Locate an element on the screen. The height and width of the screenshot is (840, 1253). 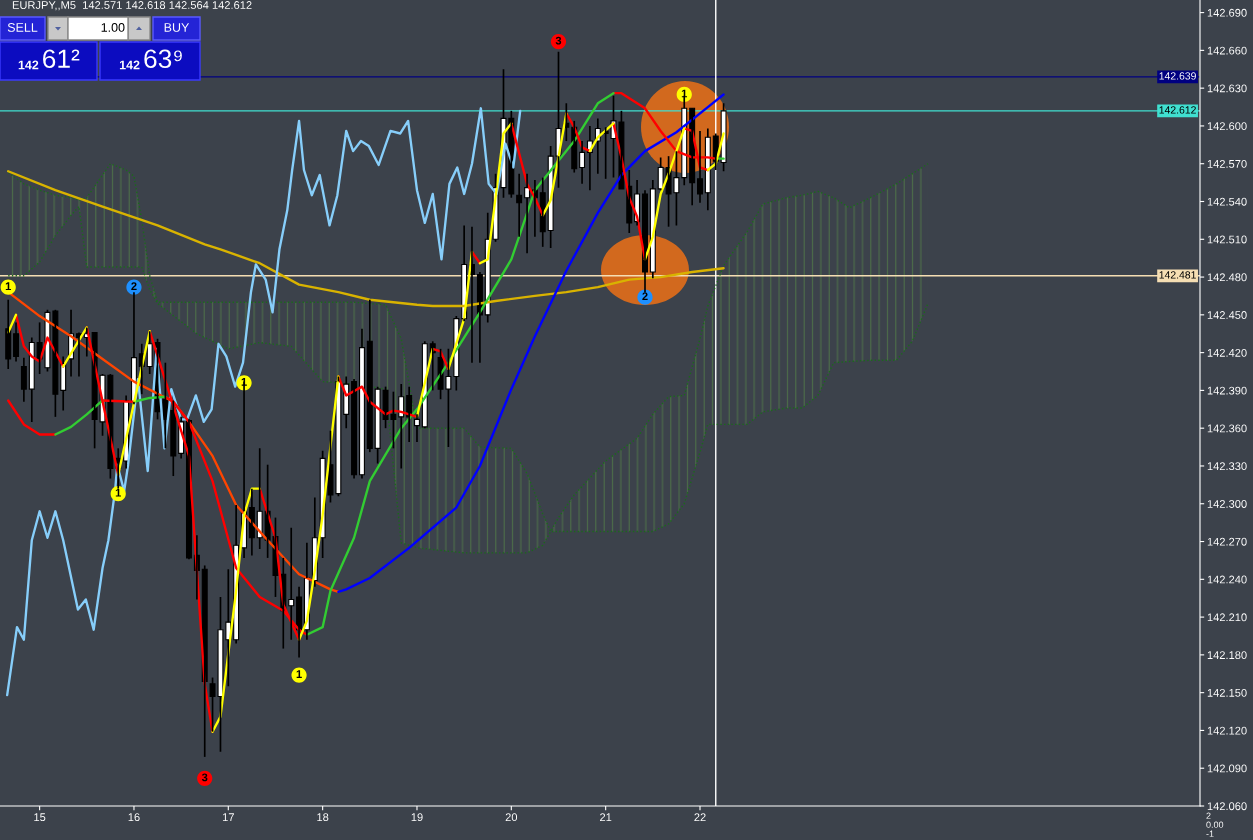
ref-line-label: 142.481 is located at coordinates (1177, 275).